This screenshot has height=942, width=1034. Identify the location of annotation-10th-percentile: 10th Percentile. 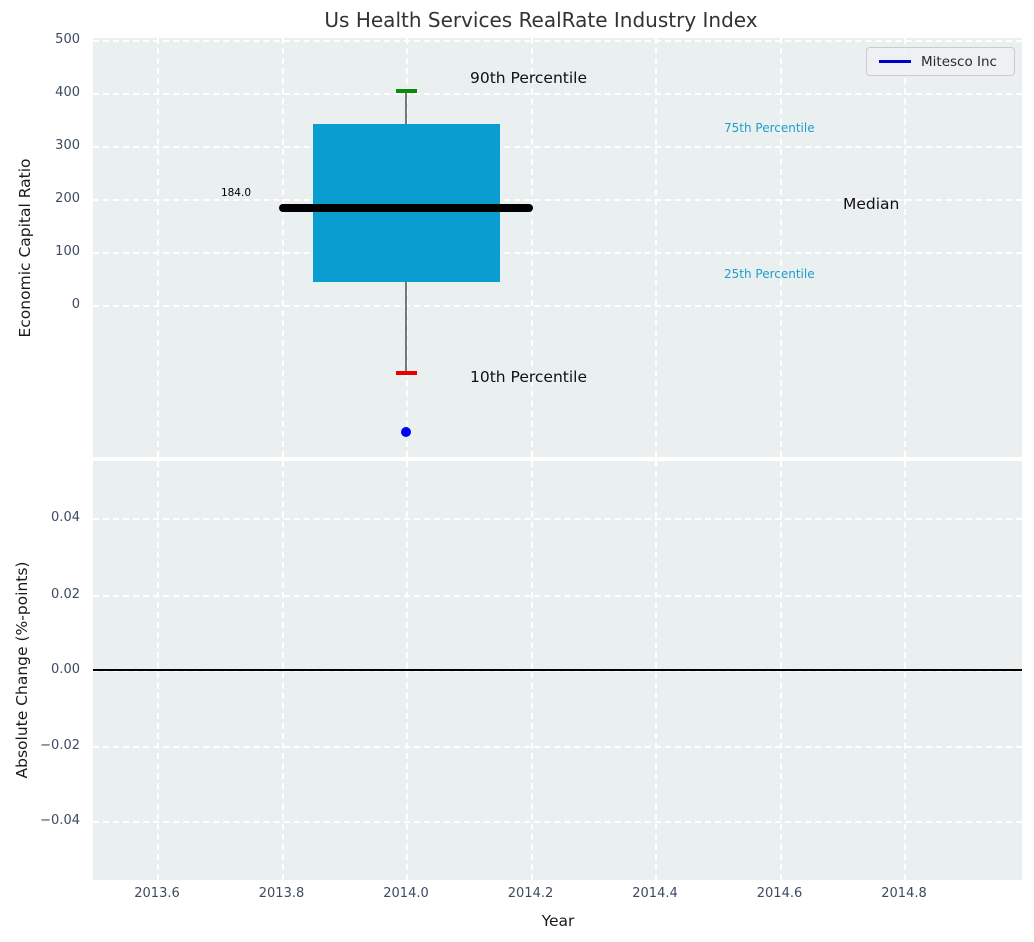
(529, 377).